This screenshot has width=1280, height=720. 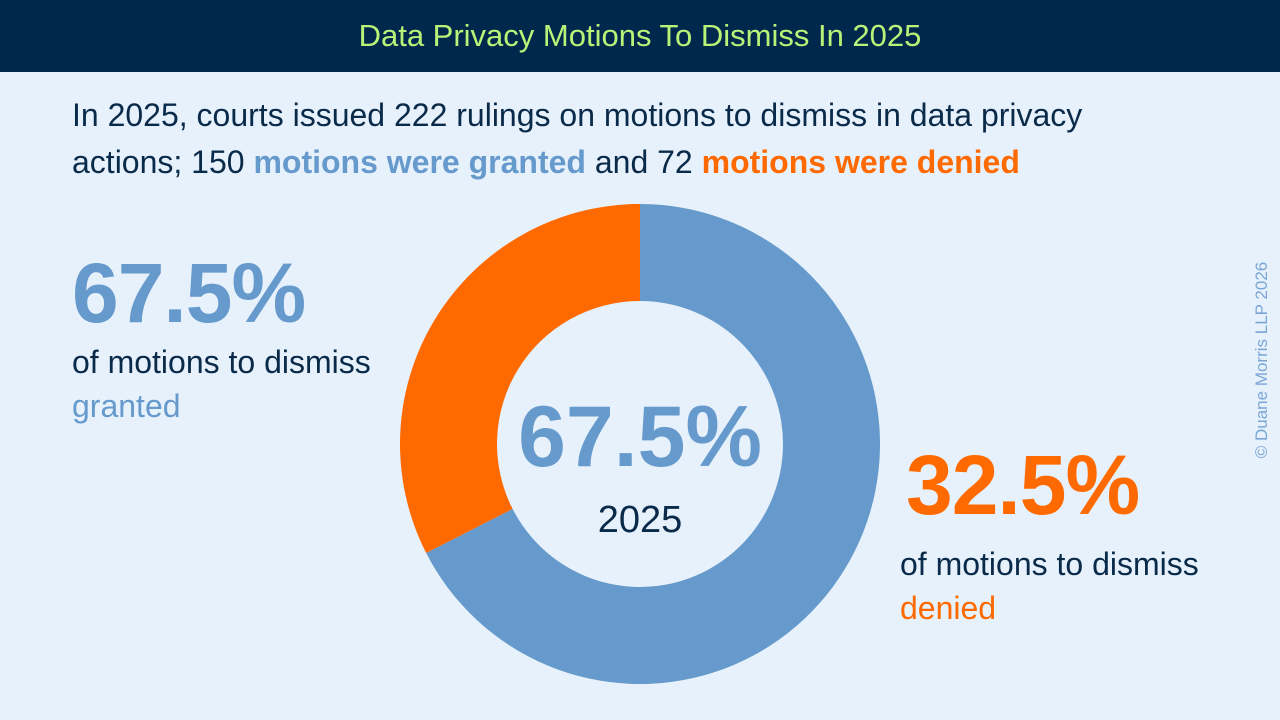 I want to click on header-bar: Data Privacy Motions To Dismiss In 2025, so click(x=640, y=36).